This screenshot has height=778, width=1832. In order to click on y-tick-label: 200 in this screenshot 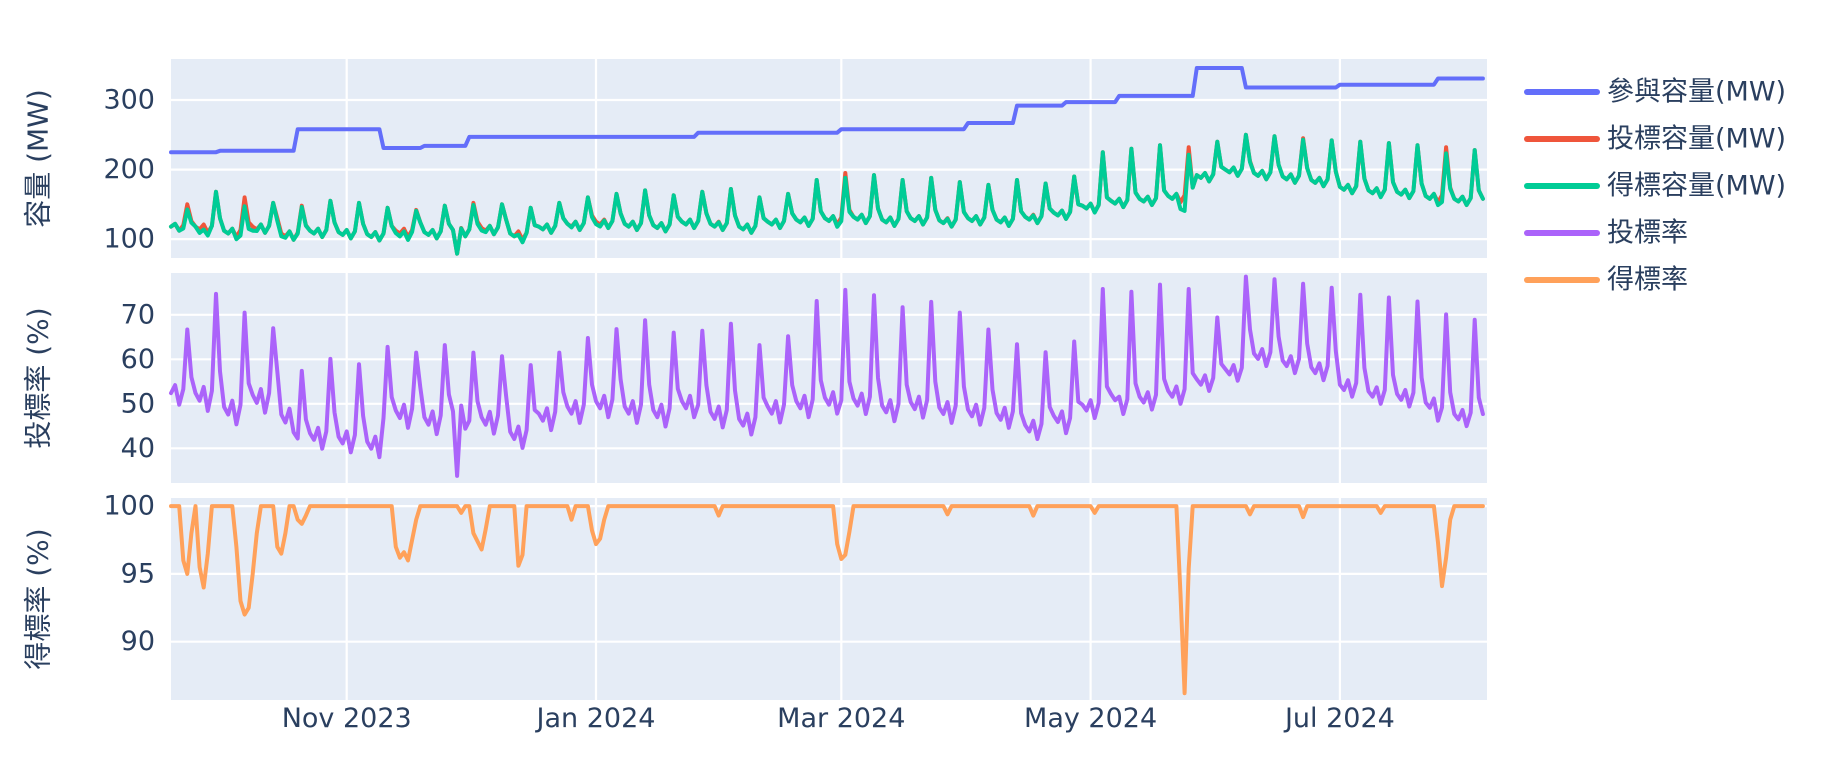, I will do `click(129, 169)`.